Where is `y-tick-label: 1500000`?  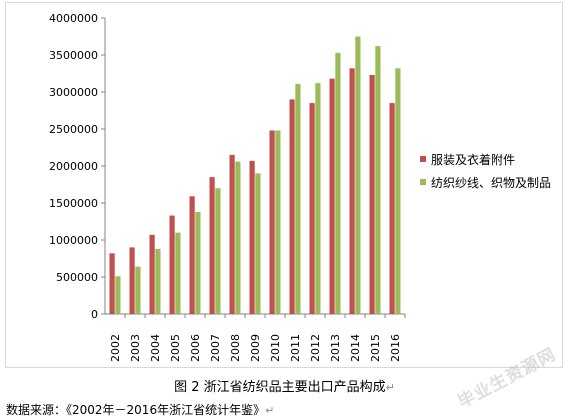 y-tick-label: 1500000 is located at coordinates (73, 203).